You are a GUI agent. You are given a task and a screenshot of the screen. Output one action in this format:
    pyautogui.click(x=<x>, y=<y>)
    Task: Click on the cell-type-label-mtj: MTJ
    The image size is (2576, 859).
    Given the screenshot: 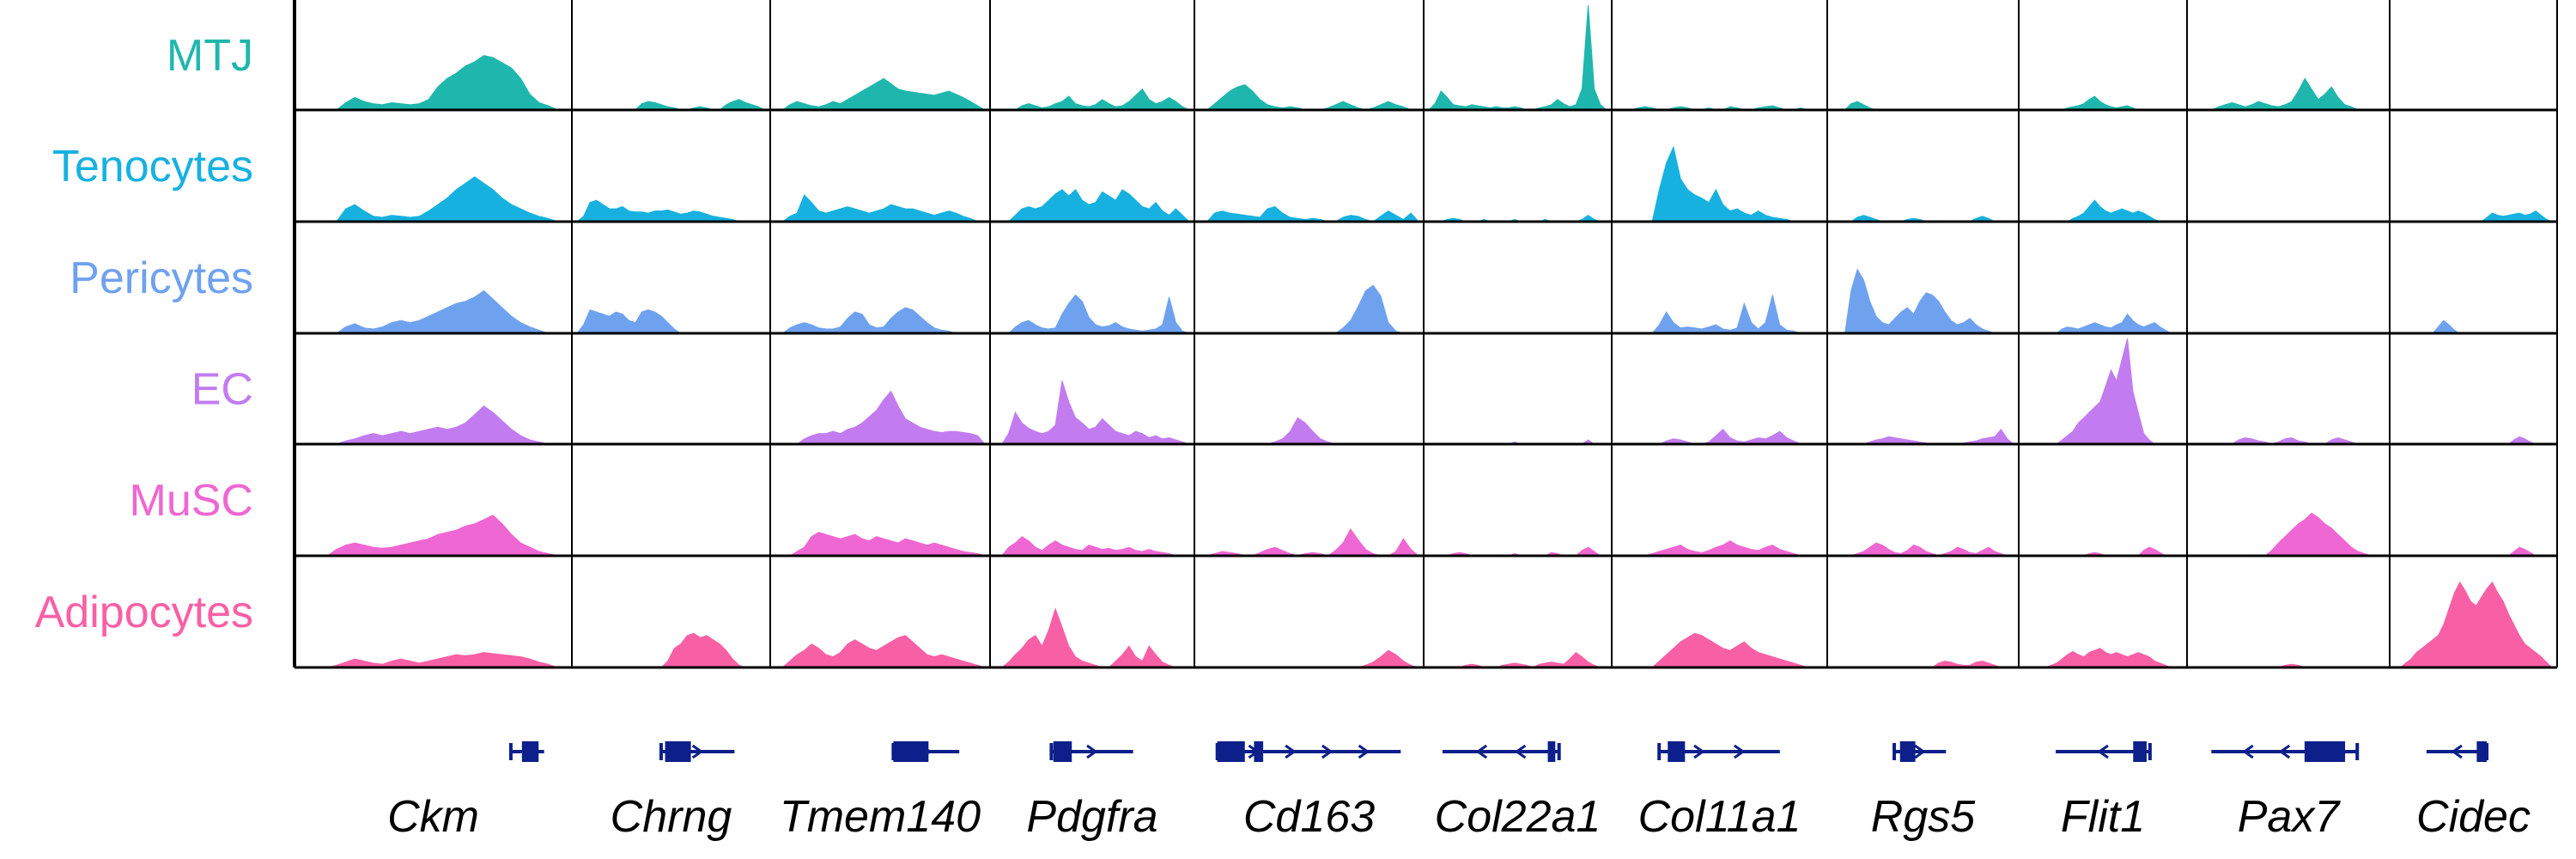 What is the action you would take?
    pyautogui.click(x=210, y=56)
    